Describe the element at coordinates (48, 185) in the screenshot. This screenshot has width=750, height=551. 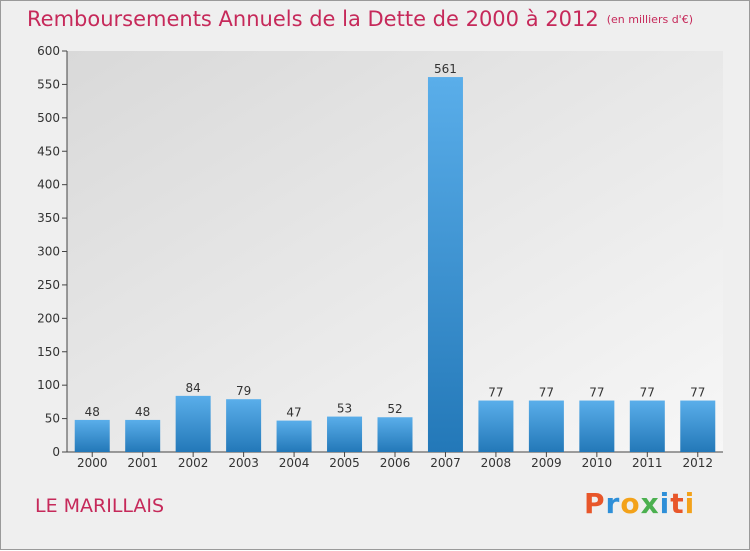
I see `y-tick-label: 400` at that location.